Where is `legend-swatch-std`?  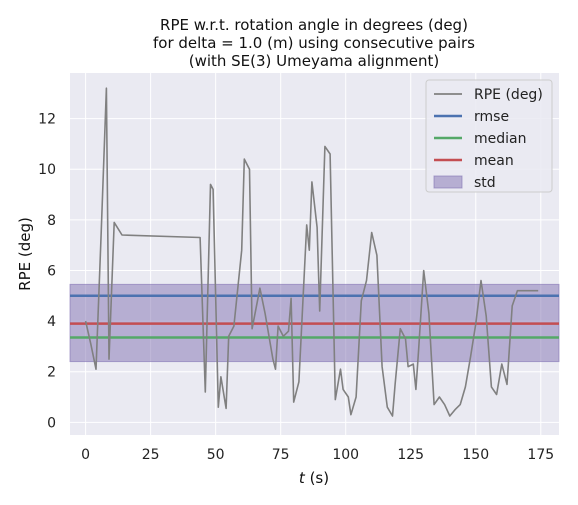 legend-swatch-std is located at coordinates (448, 182).